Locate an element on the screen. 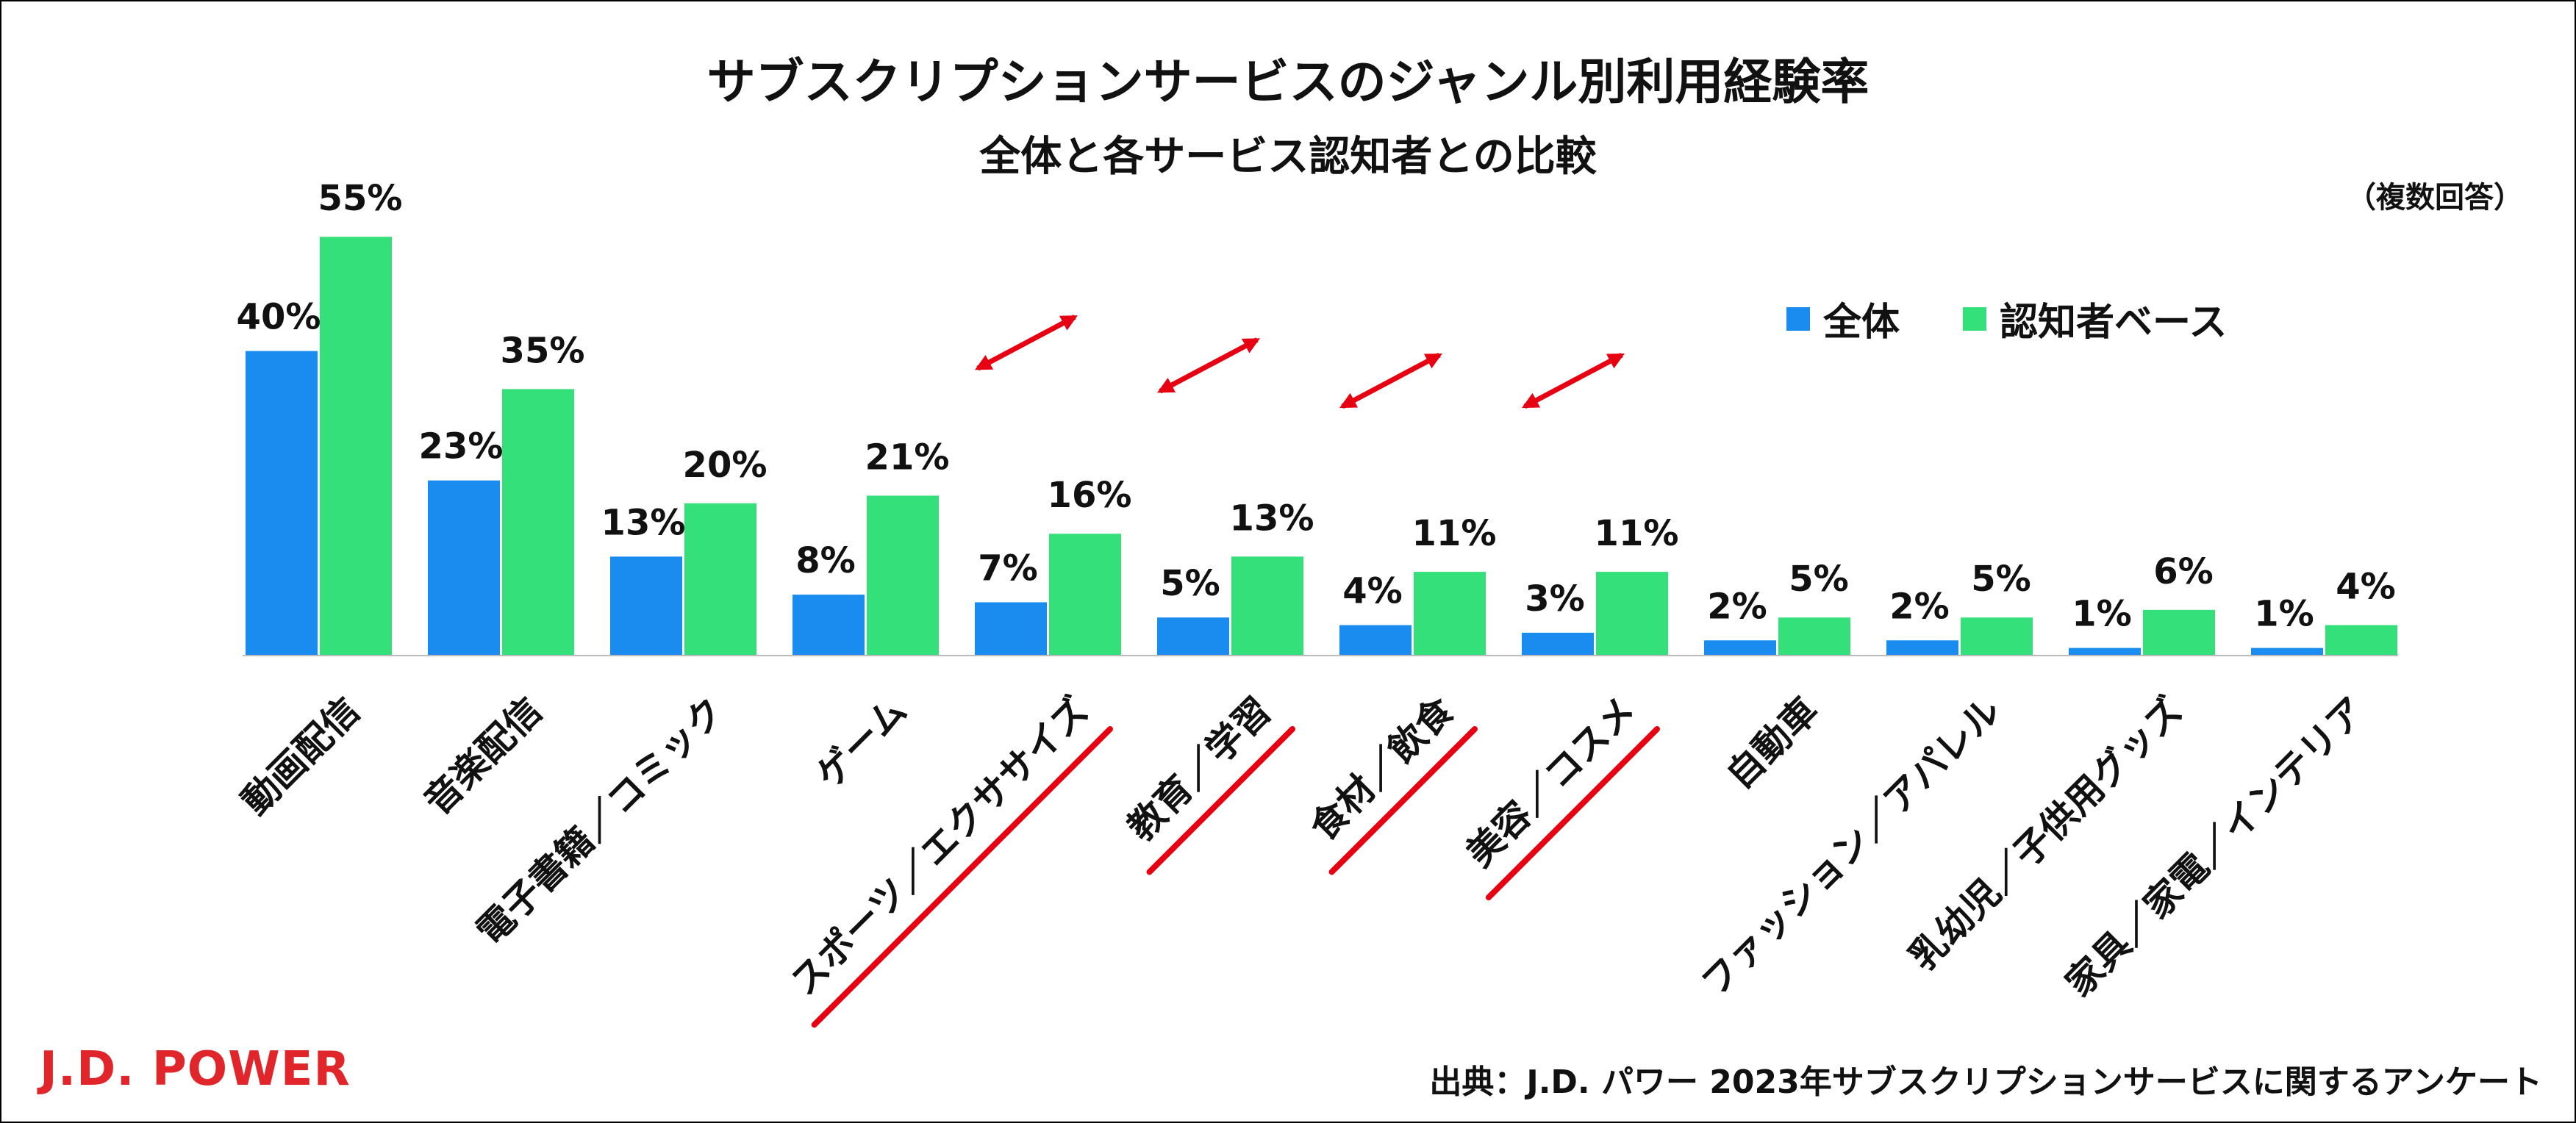 The image size is (2576, 1123). legend-item-aware: 認知者ベース is located at coordinates (2095, 318).